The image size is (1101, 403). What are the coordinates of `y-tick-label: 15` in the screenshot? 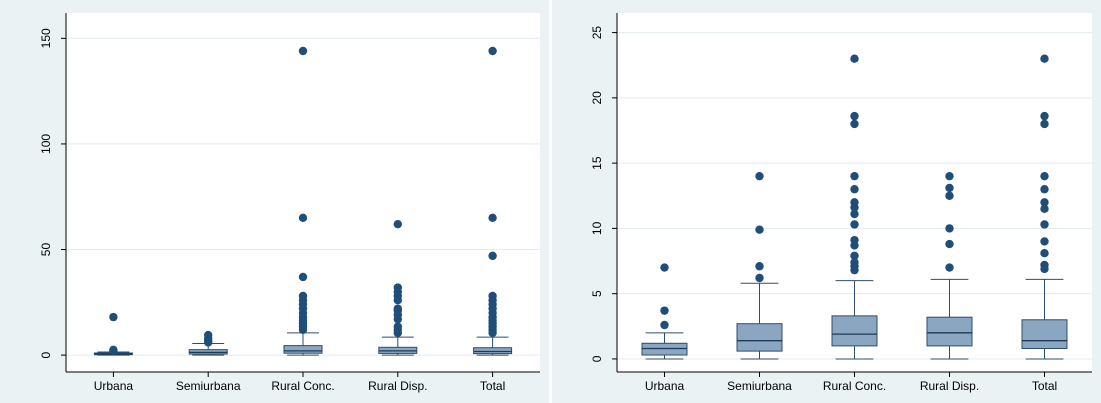 It's located at (597, 163).